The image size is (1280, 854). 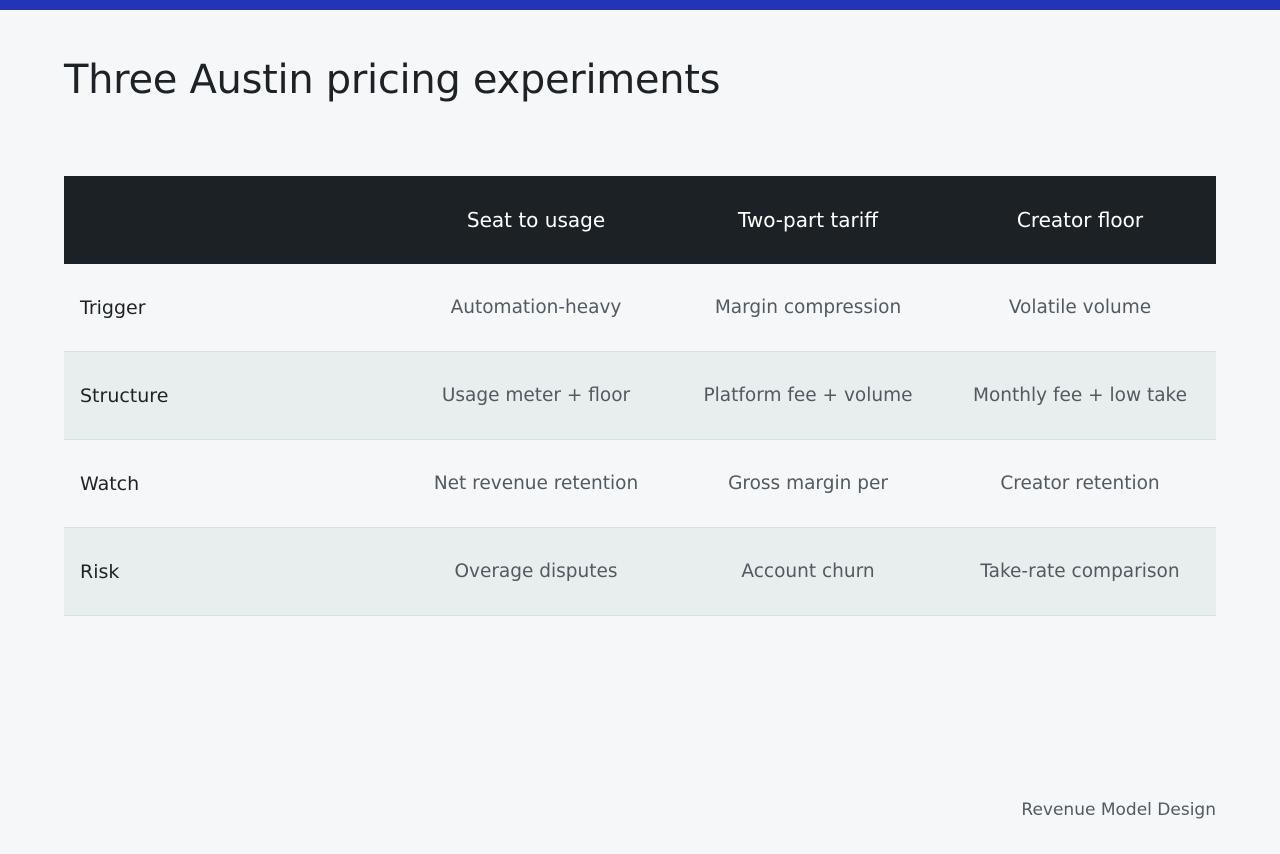 I want to click on table-cell: Volatile volume, so click(x=1080, y=307).